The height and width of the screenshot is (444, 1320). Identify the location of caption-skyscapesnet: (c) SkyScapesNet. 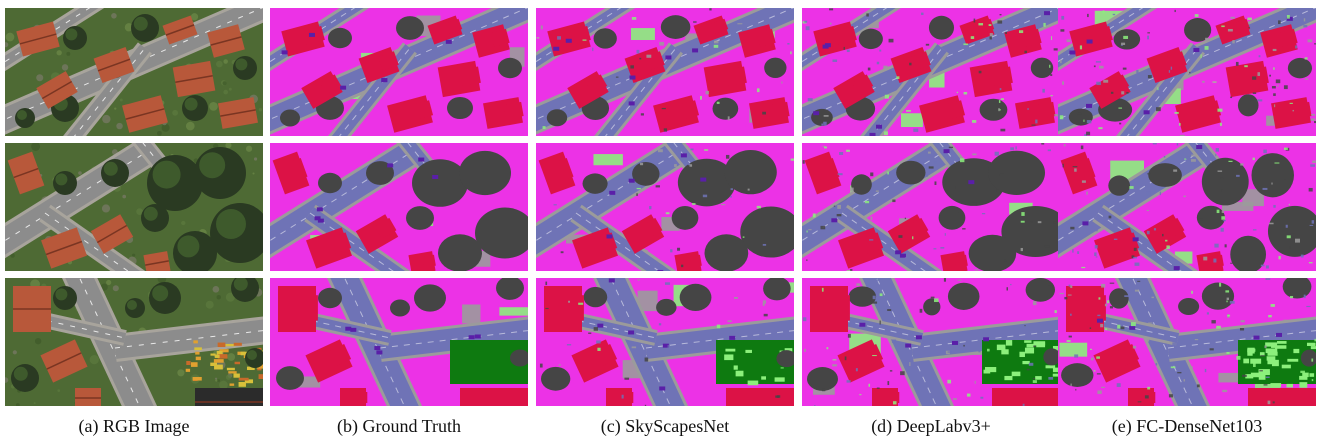
(665, 426).